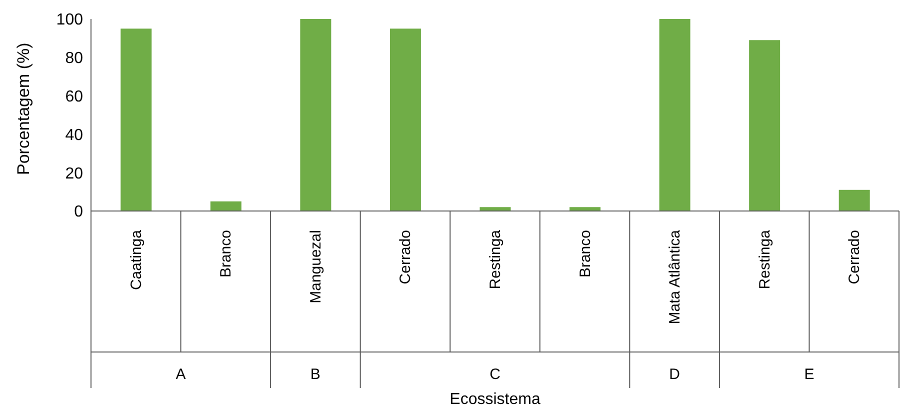 The width and height of the screenshot is (909, 417). I want to click on y-tick-label: 80, so click(74, 59).